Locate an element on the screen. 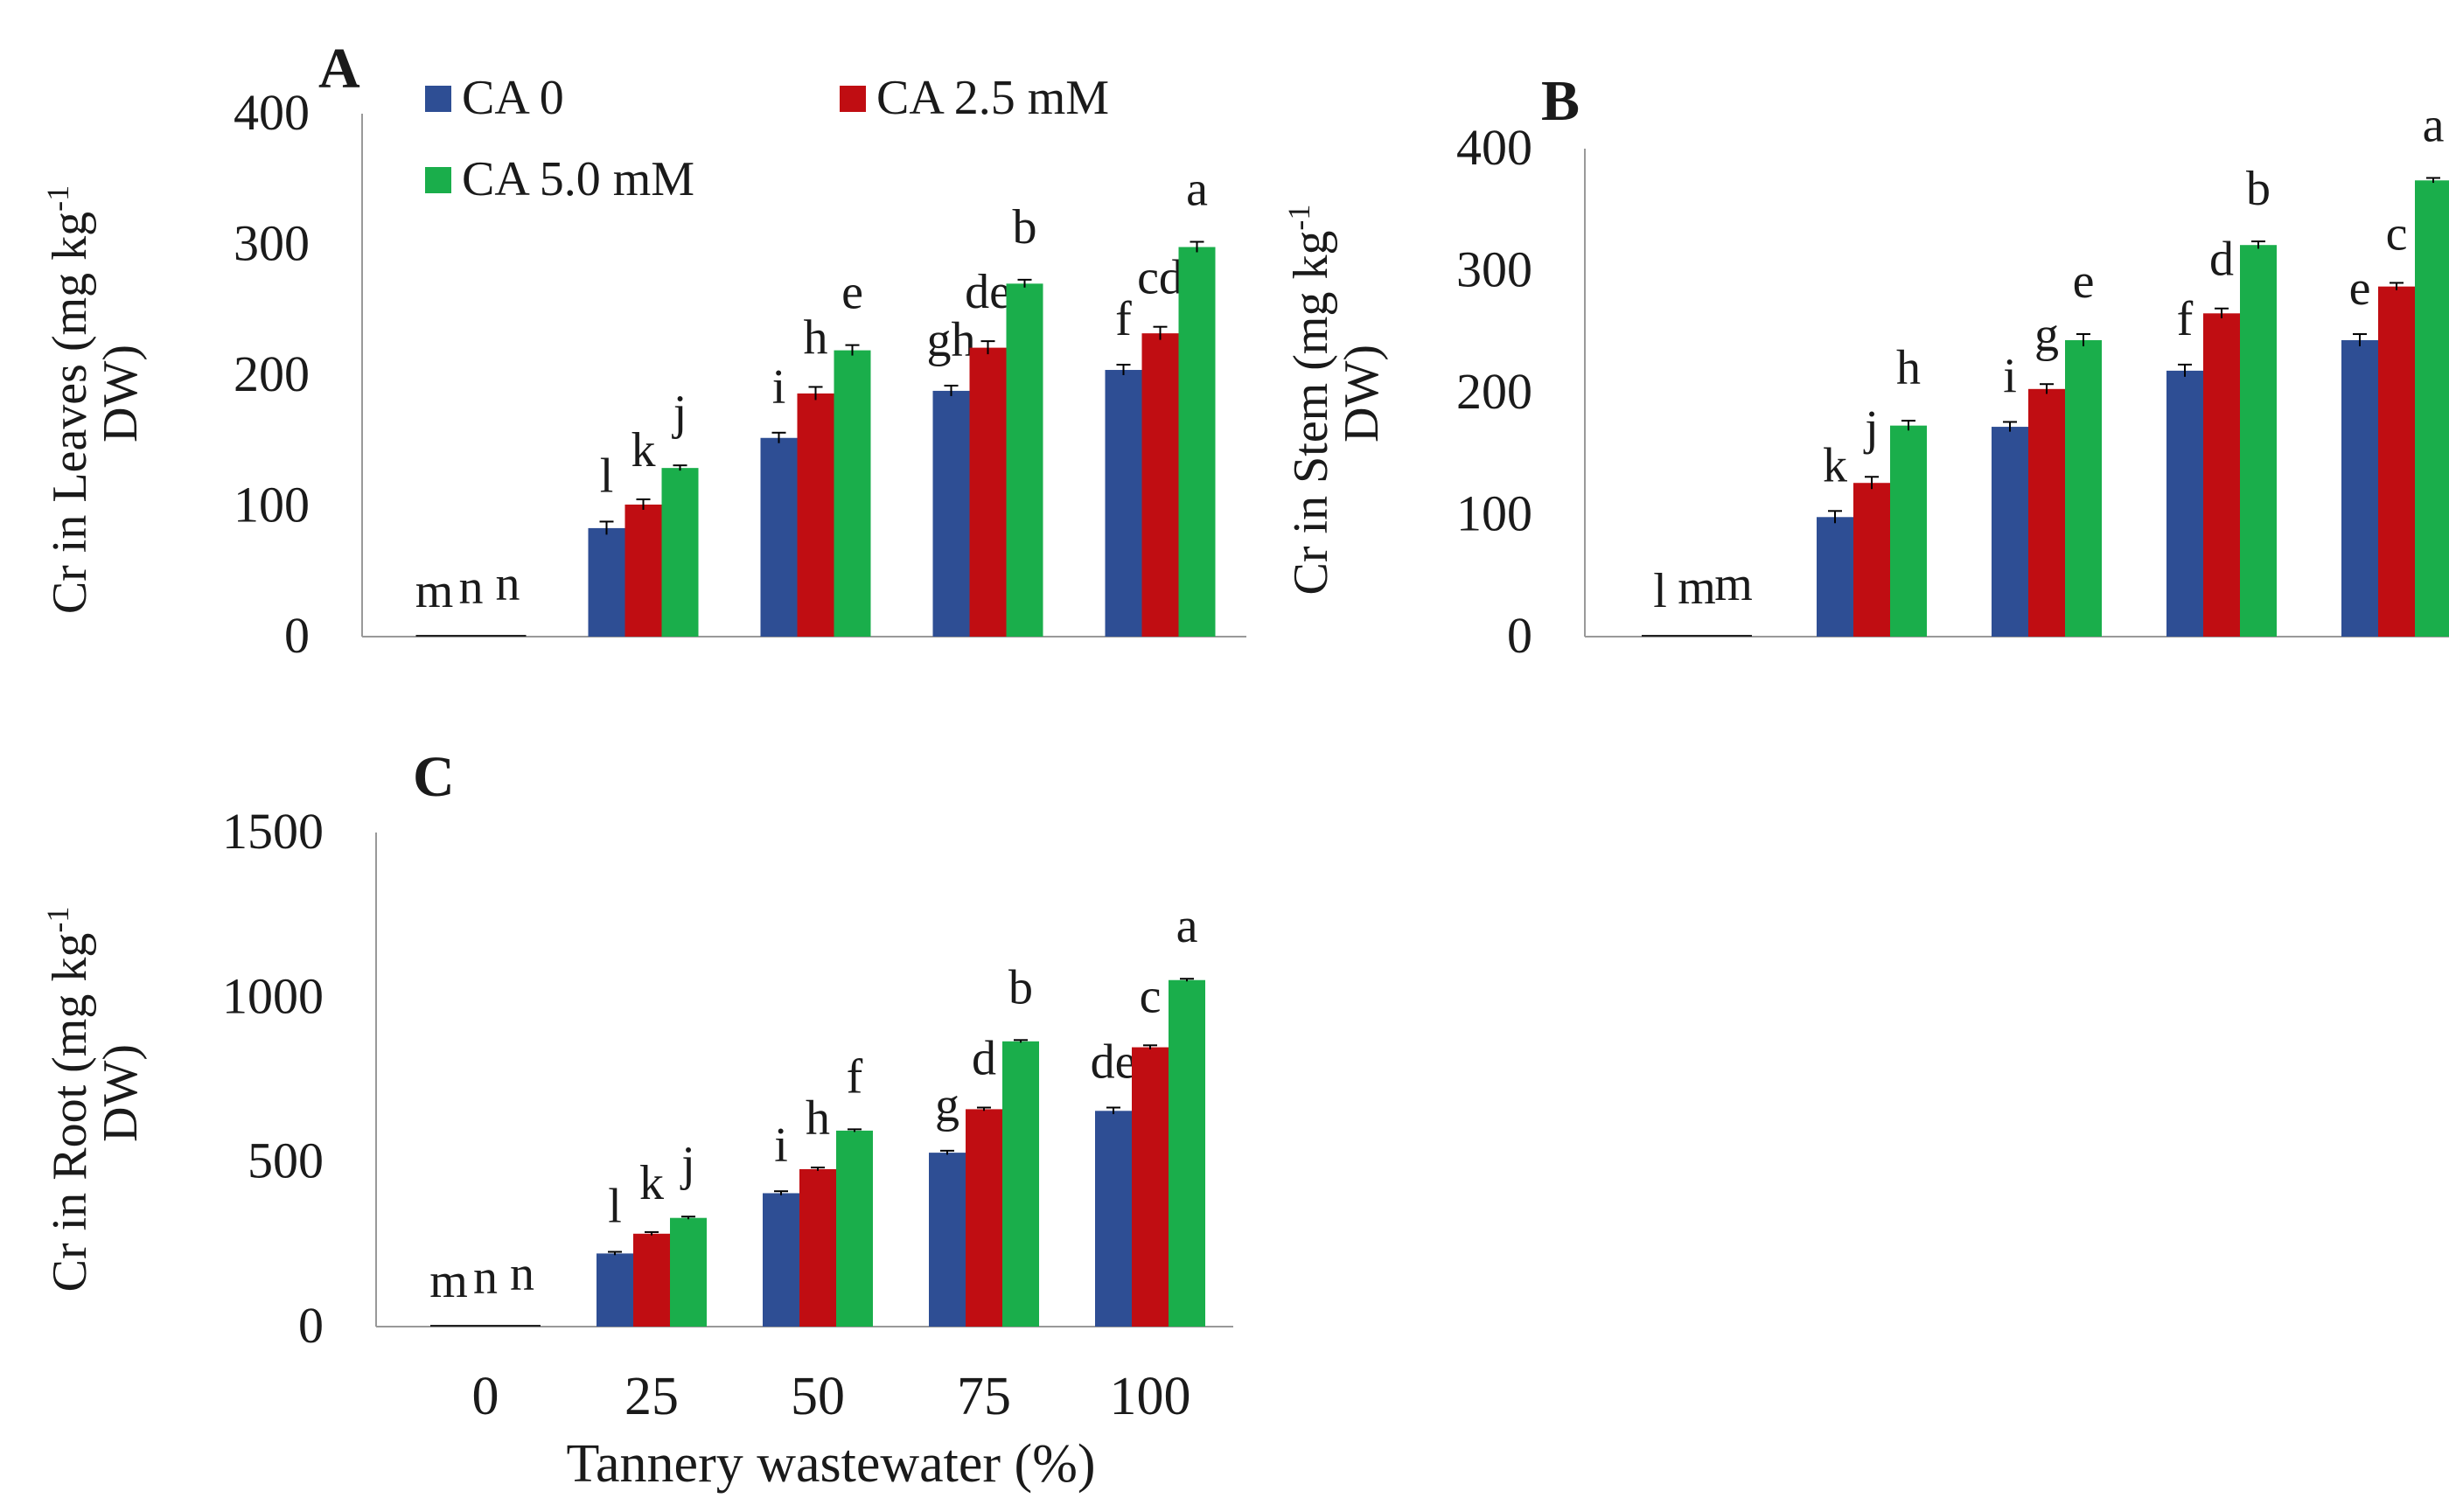 This screenshot has height=1512, width=2449. panel-c-letter-ca-2-5-75: d is located at coordinates (984, 1059).